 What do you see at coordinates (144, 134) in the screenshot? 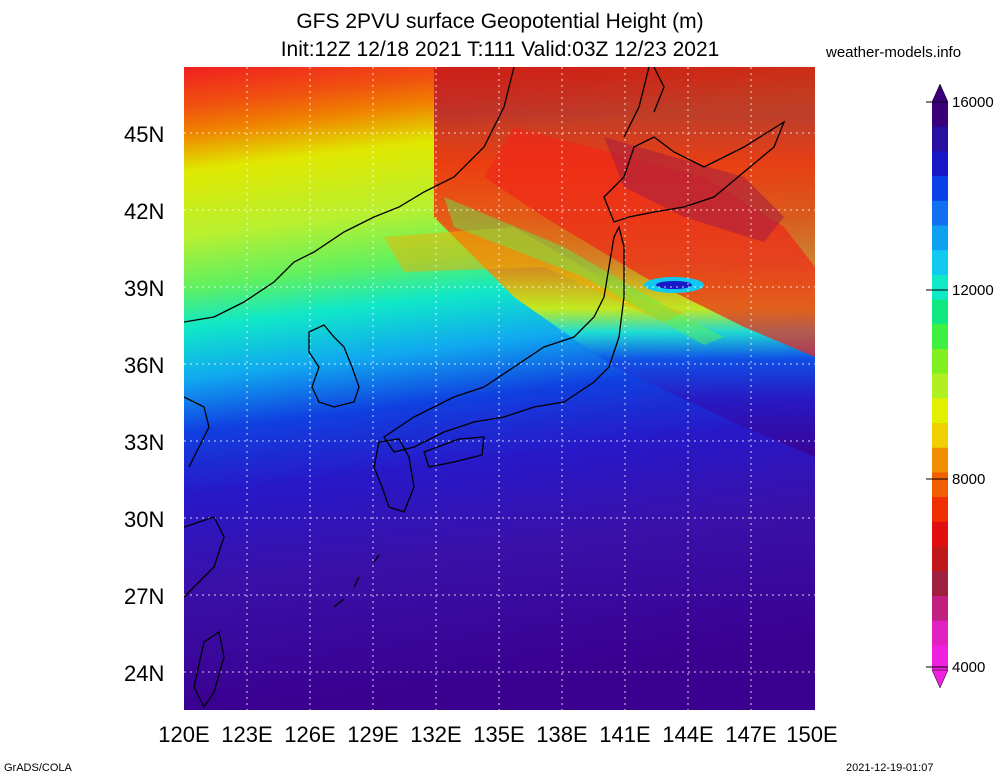
I see `lat-label: 45N` at bounding box center [144, 134].